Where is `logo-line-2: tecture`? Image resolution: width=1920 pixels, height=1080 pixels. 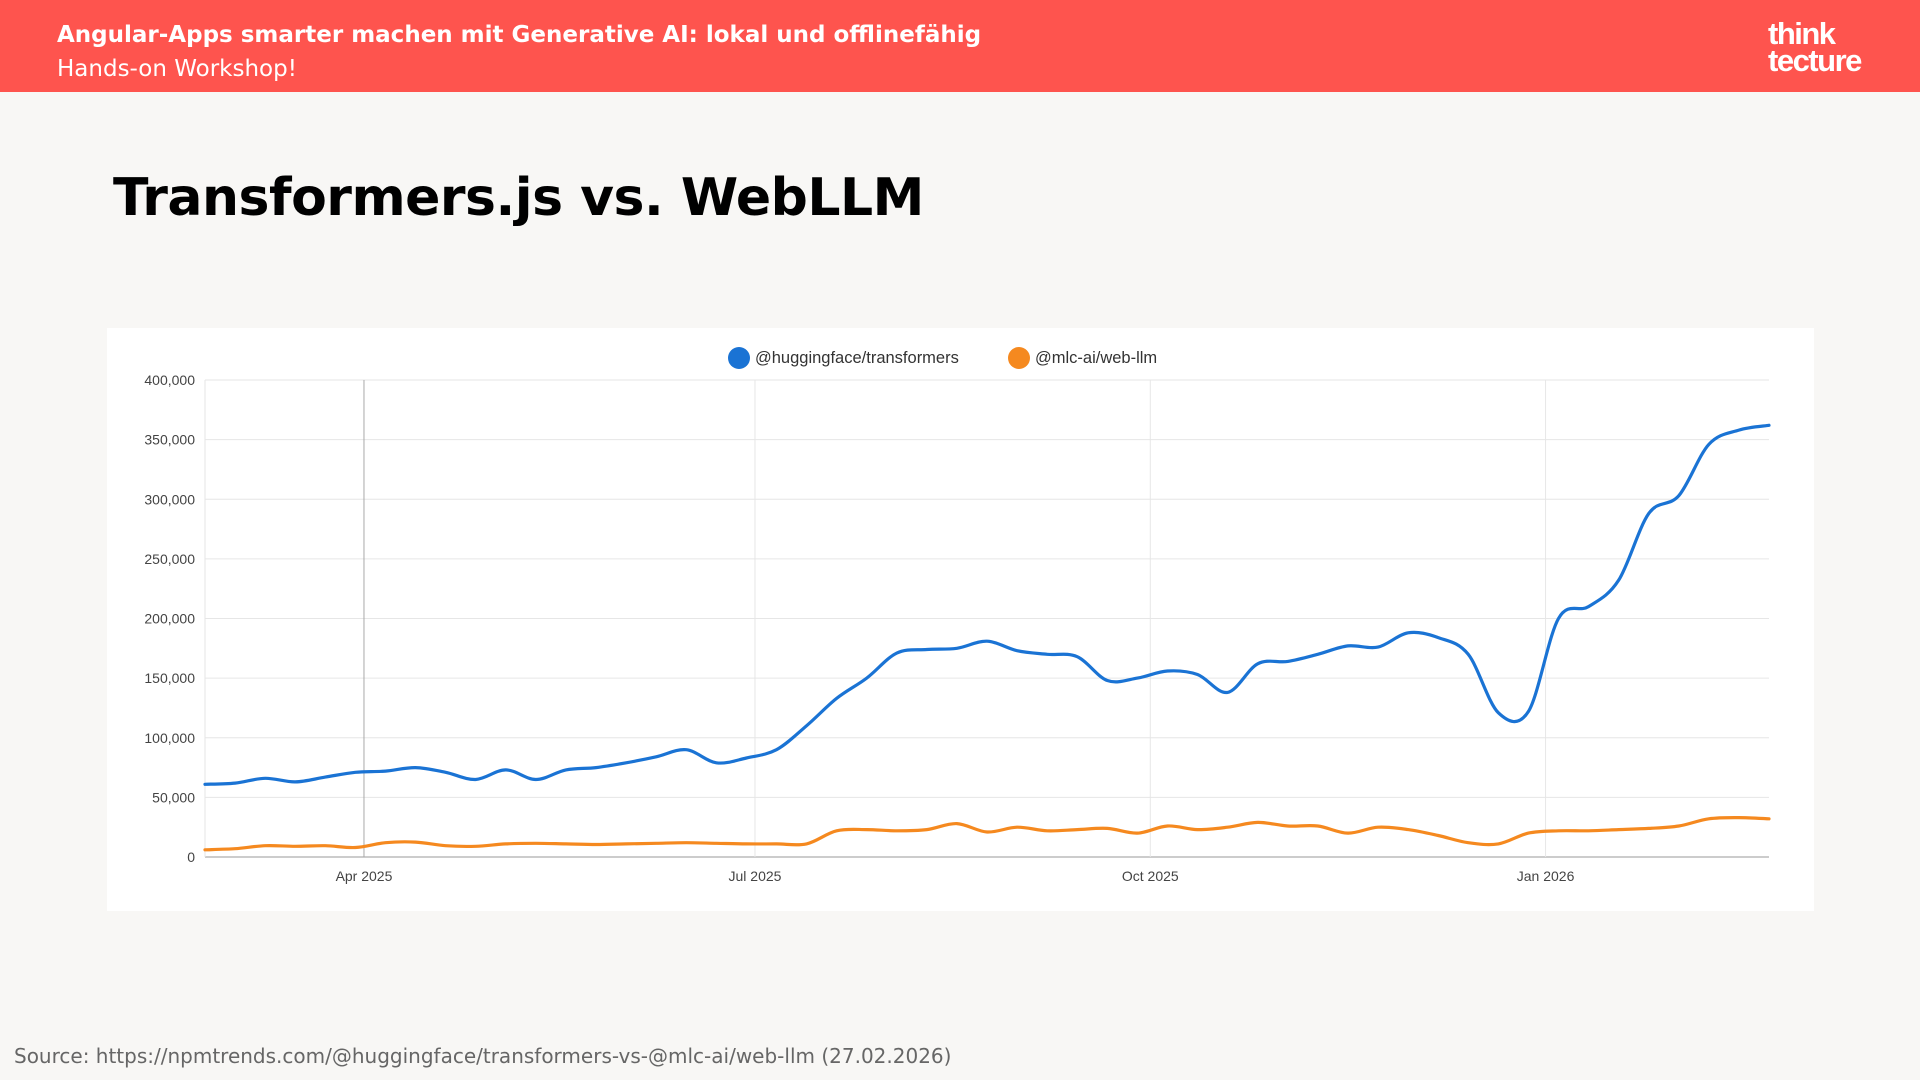
logo-line-2: tecture is located at coordinates (1815, 60).